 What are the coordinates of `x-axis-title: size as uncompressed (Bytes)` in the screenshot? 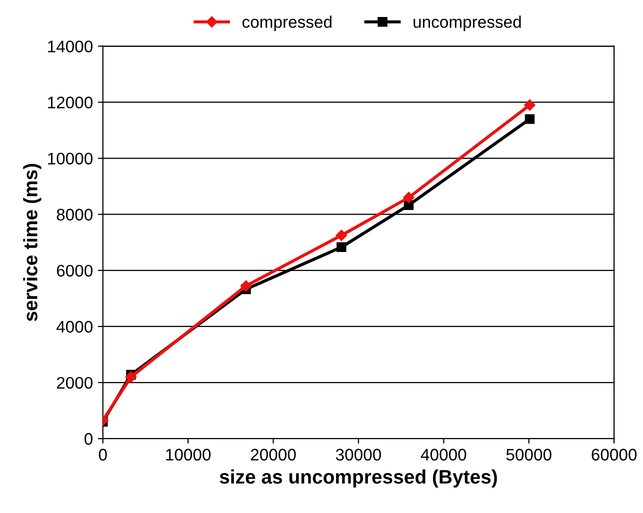 It's located at (358, 478).